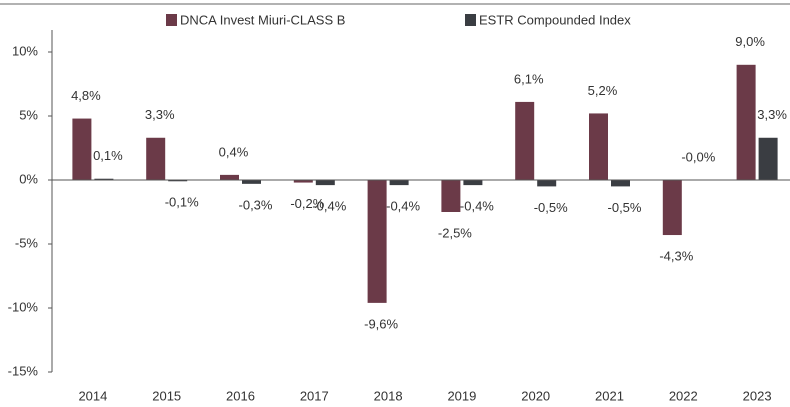 This screenshot has height=407, width=790. Describe the element at coordinates (698, 156) in the screenshot. I see `data-label: -0,0%` at that location.